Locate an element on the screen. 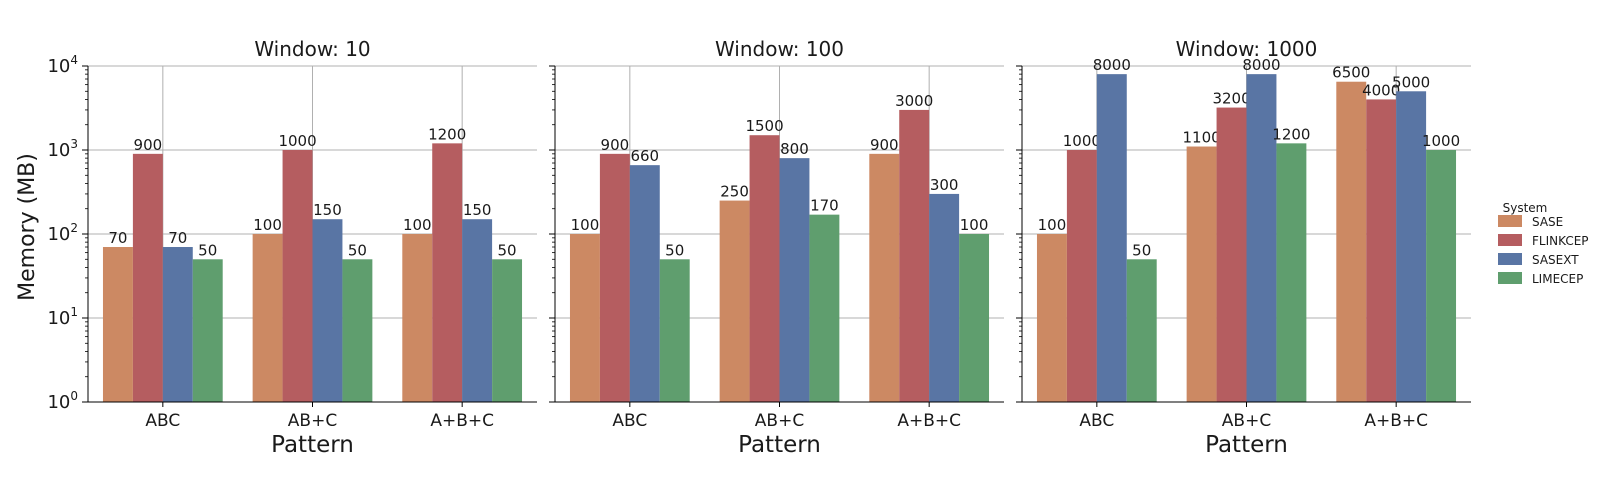 The width and height of the screenshot is (1615, 500). data-label: 300 is located at coordinates (944, 185).